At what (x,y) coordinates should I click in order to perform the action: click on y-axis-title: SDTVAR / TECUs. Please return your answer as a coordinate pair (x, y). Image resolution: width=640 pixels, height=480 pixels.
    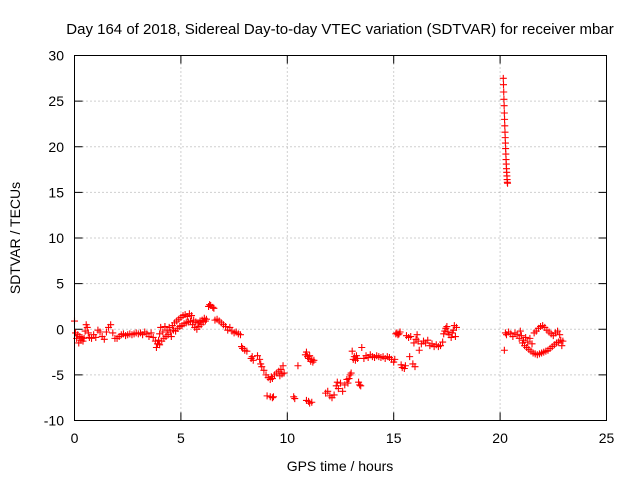
    Looking at the image, I should click on (15, 238).